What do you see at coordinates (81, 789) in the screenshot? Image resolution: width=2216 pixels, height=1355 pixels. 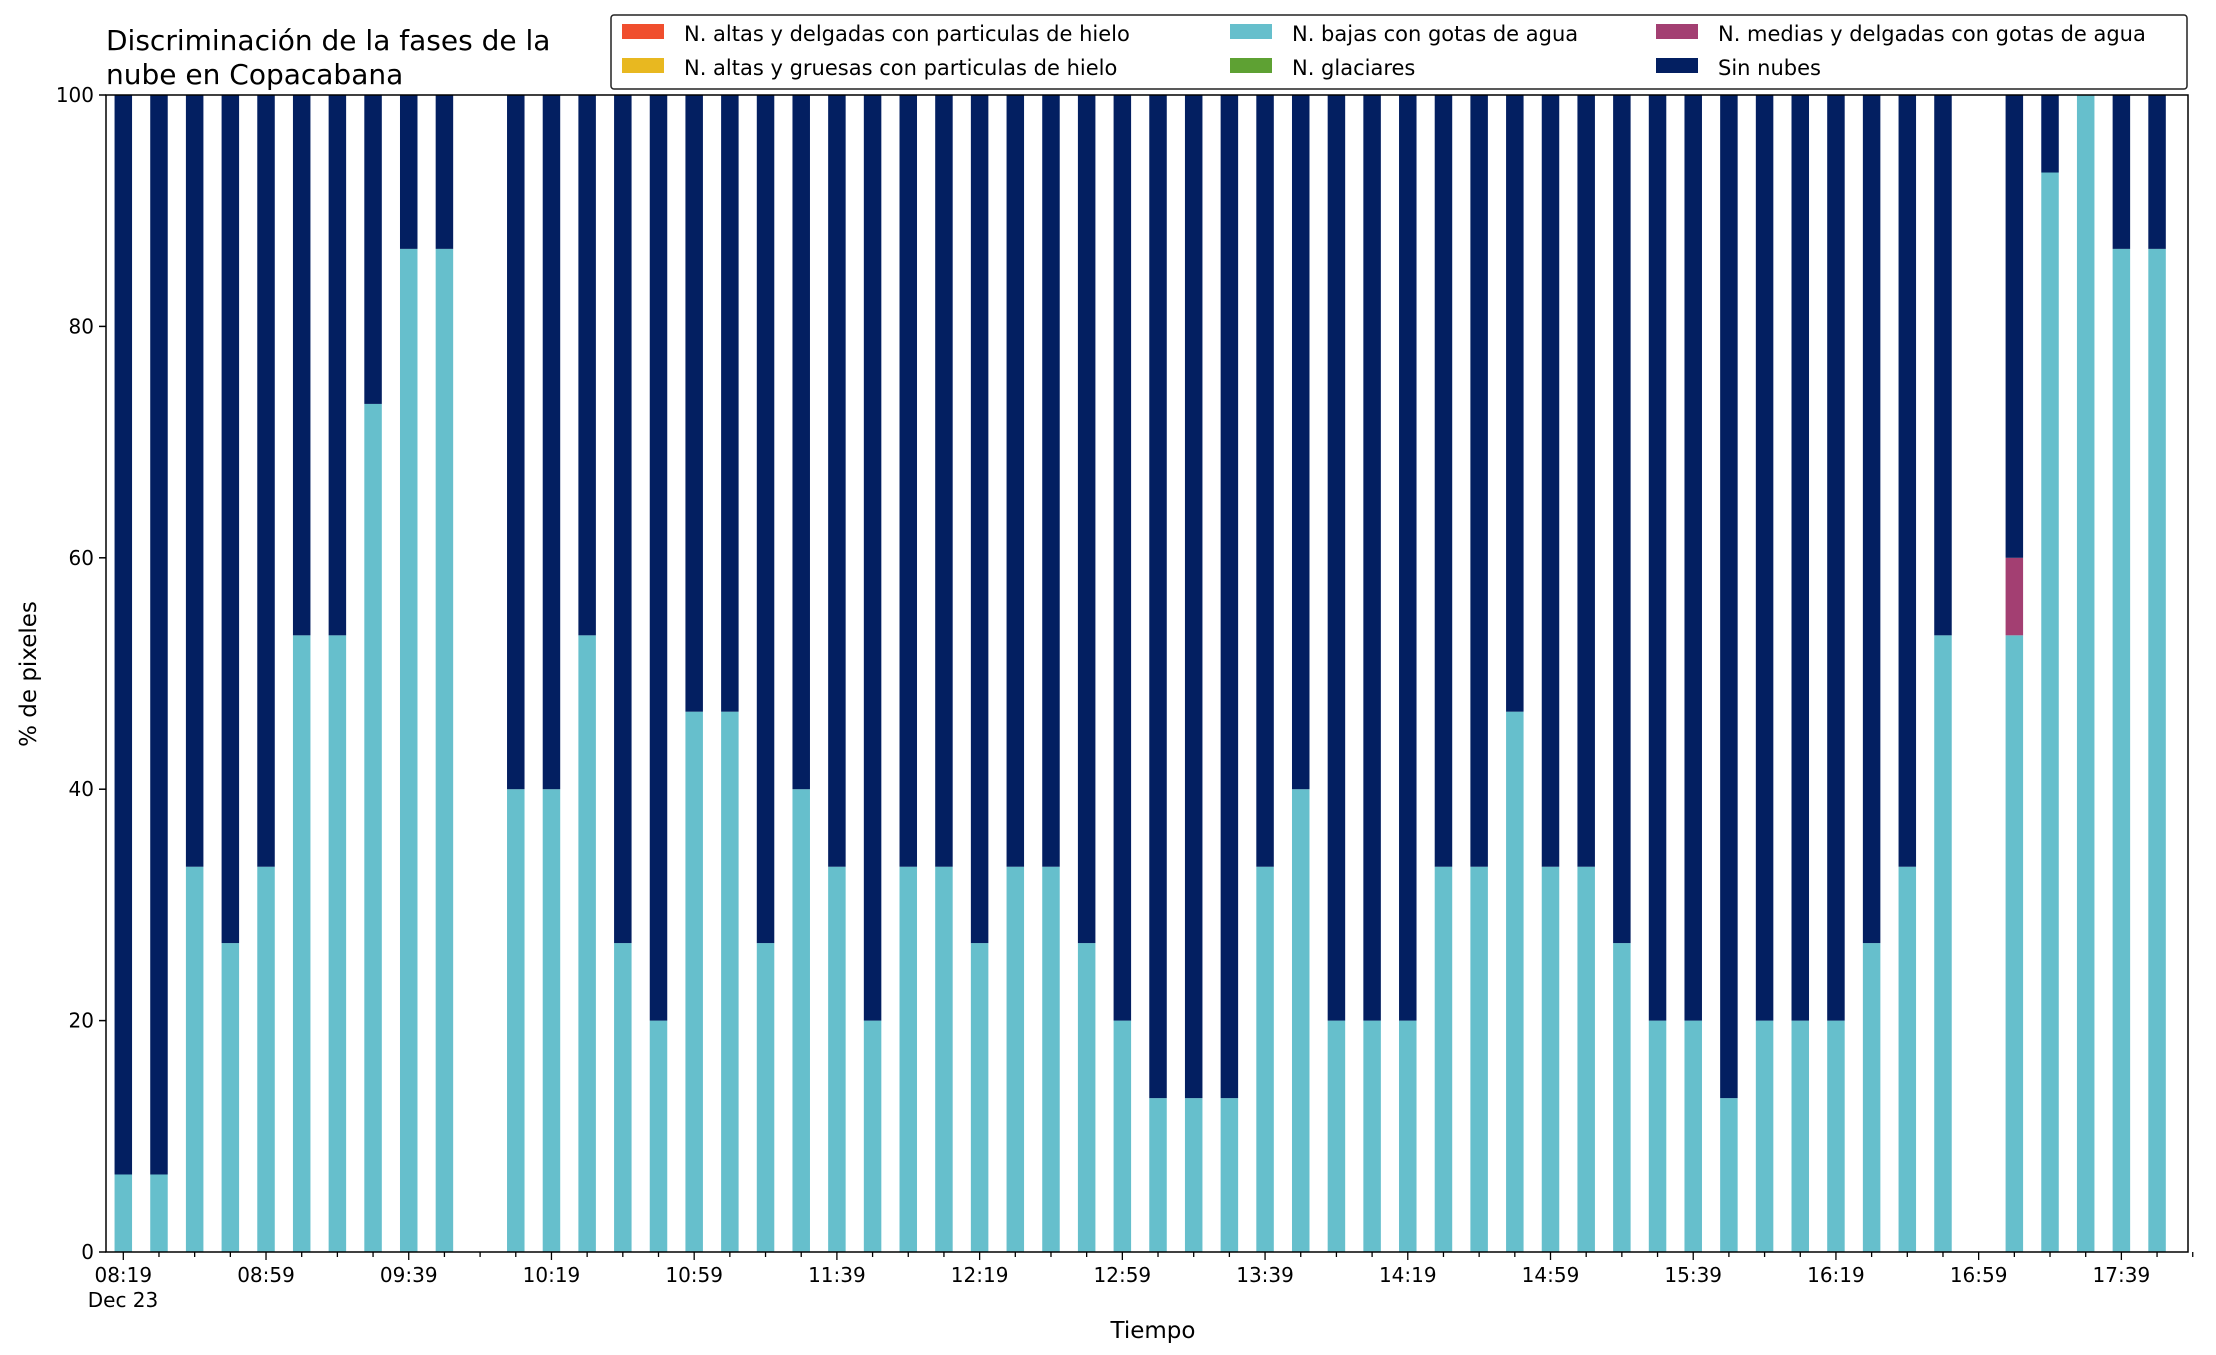 I see `y-tick-label: 40` at bounding box center [81, 789].